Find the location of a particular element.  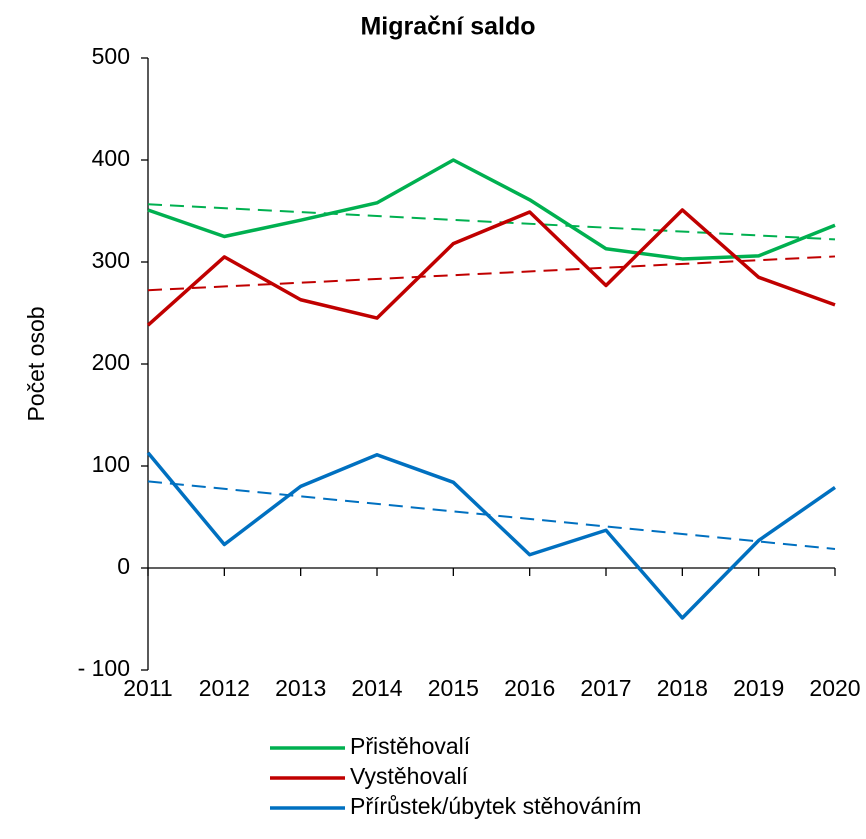

y-tick-label: 0 is located at coordinates (123, 566).